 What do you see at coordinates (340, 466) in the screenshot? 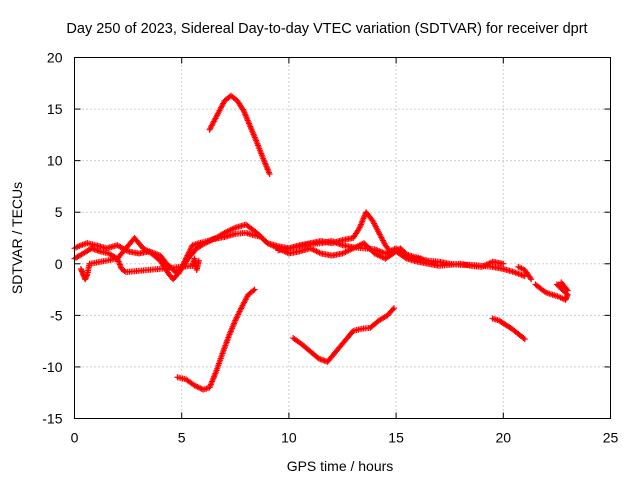
I see `x-axis-label: GPS time / hours` at bounding box center [340, 466].